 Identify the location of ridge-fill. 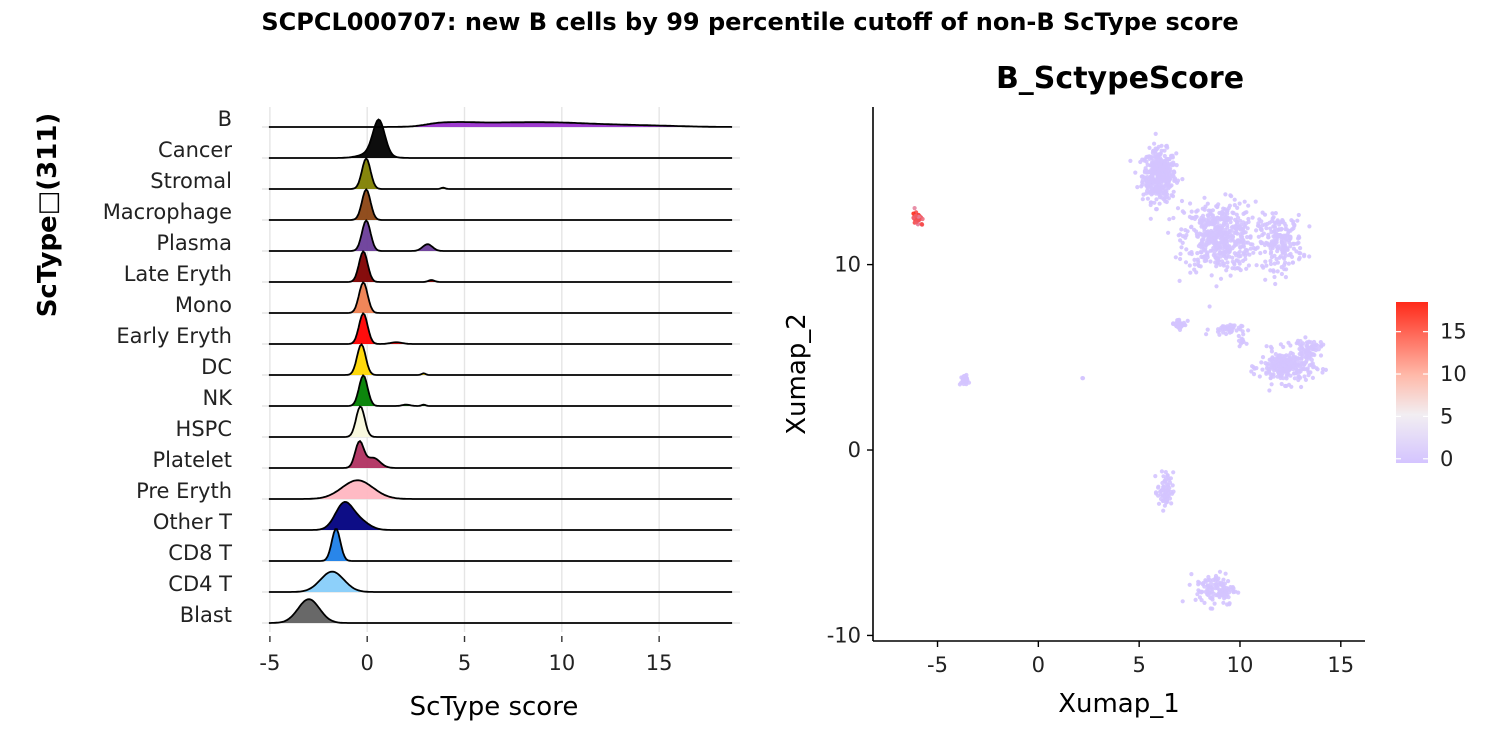
(500, 489).